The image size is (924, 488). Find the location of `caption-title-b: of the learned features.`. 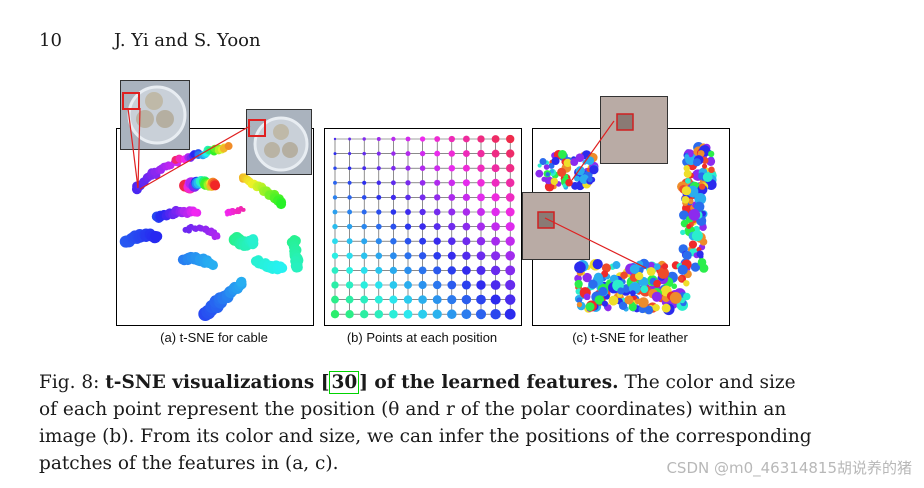

caption-title-b: of the learned features. is located at coordinates (493, 382).